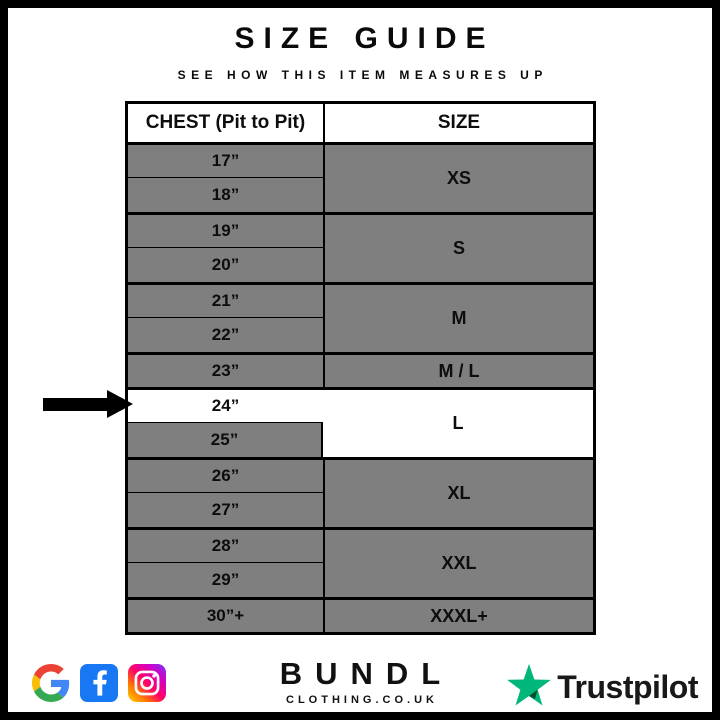 This screenshot has height=720, width=720. Describe the element at coordinates (147, 683) in the screenshot. I see `instagram-icon` at that location.